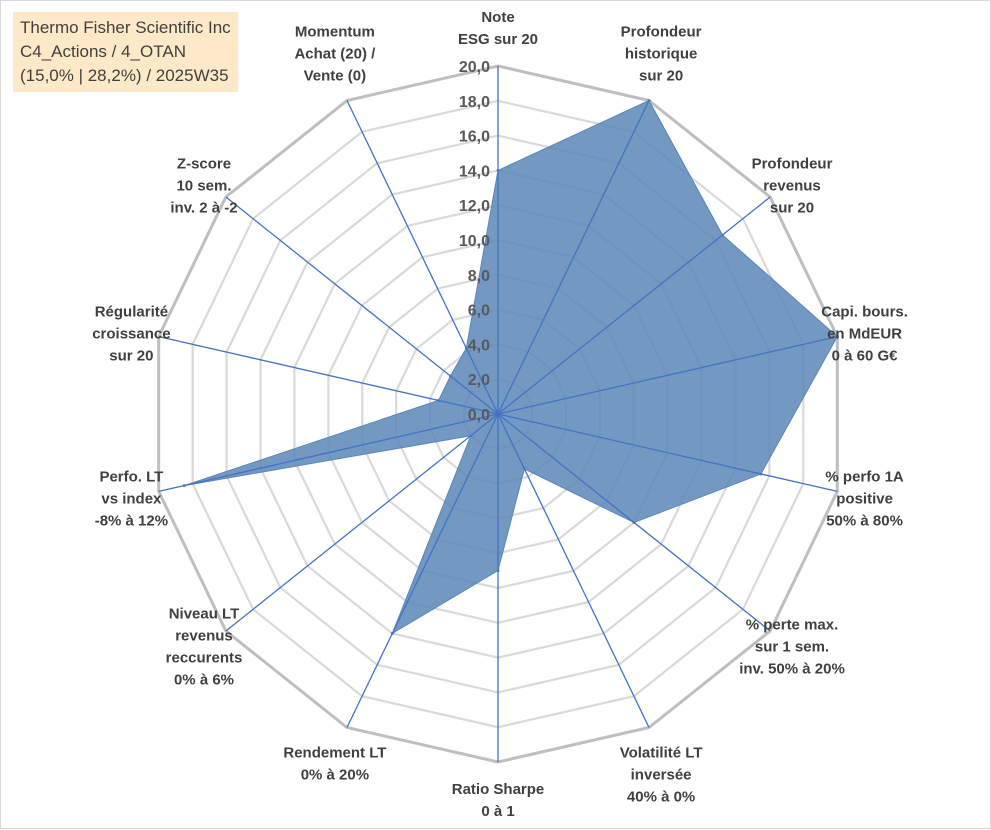 This screenshot has height=830, width=991. I want to click on tick-label: 10,0, so click(474, 241).